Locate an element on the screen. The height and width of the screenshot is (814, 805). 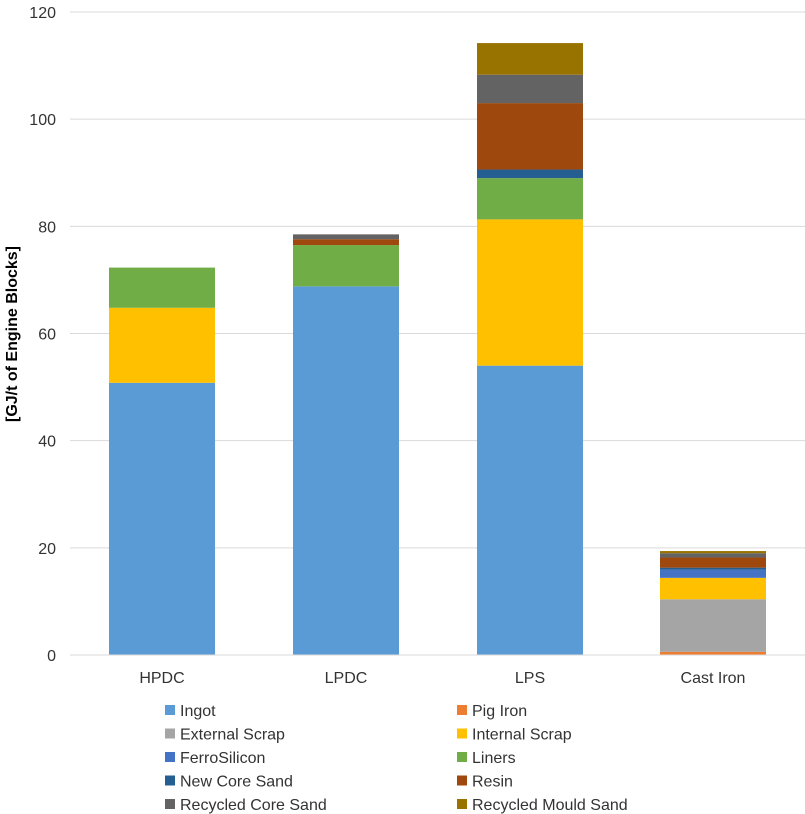
y-tick-label: 40 is located at coordinates (47, 442).